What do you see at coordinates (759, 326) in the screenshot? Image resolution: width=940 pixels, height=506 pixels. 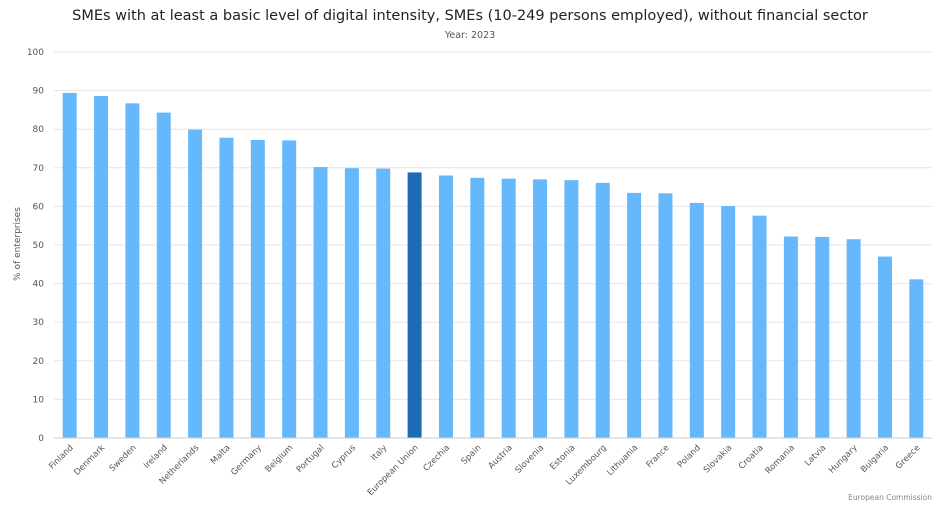 I see `bar-croatia` at bounding box center [759, 326].